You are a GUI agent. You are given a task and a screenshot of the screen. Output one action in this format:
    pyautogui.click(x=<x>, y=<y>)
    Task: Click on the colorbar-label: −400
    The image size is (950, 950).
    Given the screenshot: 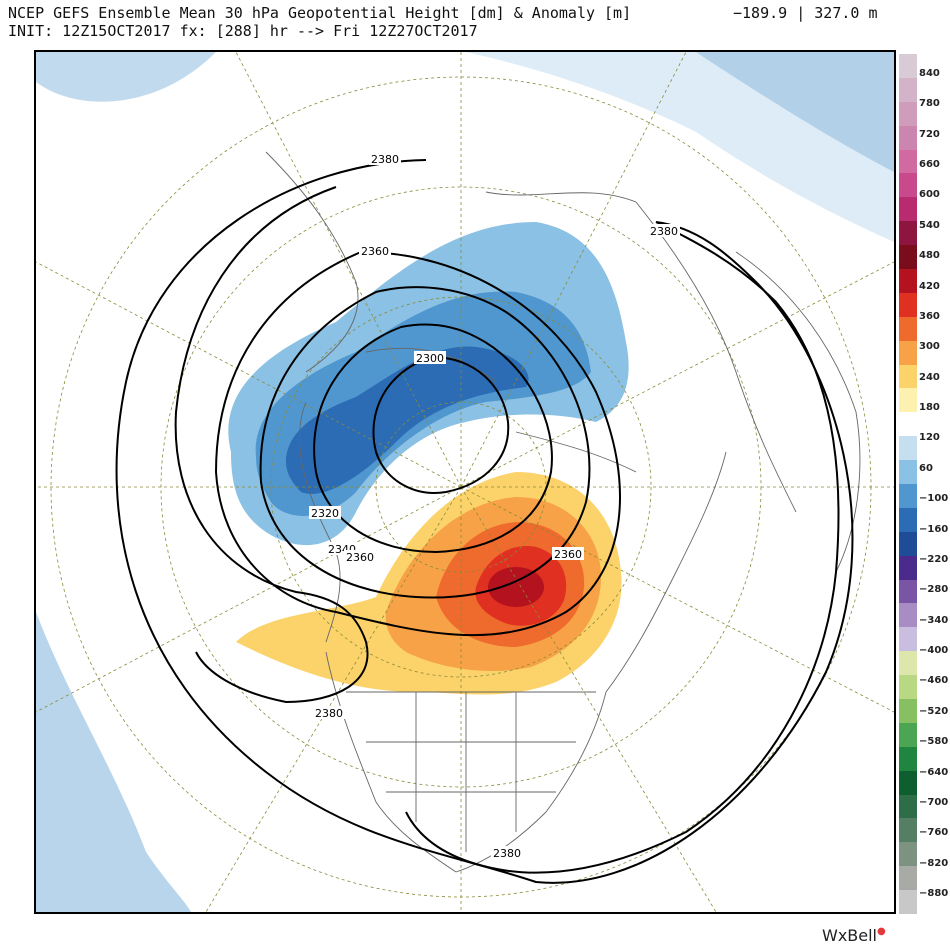 What is the action you would take?
    pyautogui.click(x=934, y=651)
    